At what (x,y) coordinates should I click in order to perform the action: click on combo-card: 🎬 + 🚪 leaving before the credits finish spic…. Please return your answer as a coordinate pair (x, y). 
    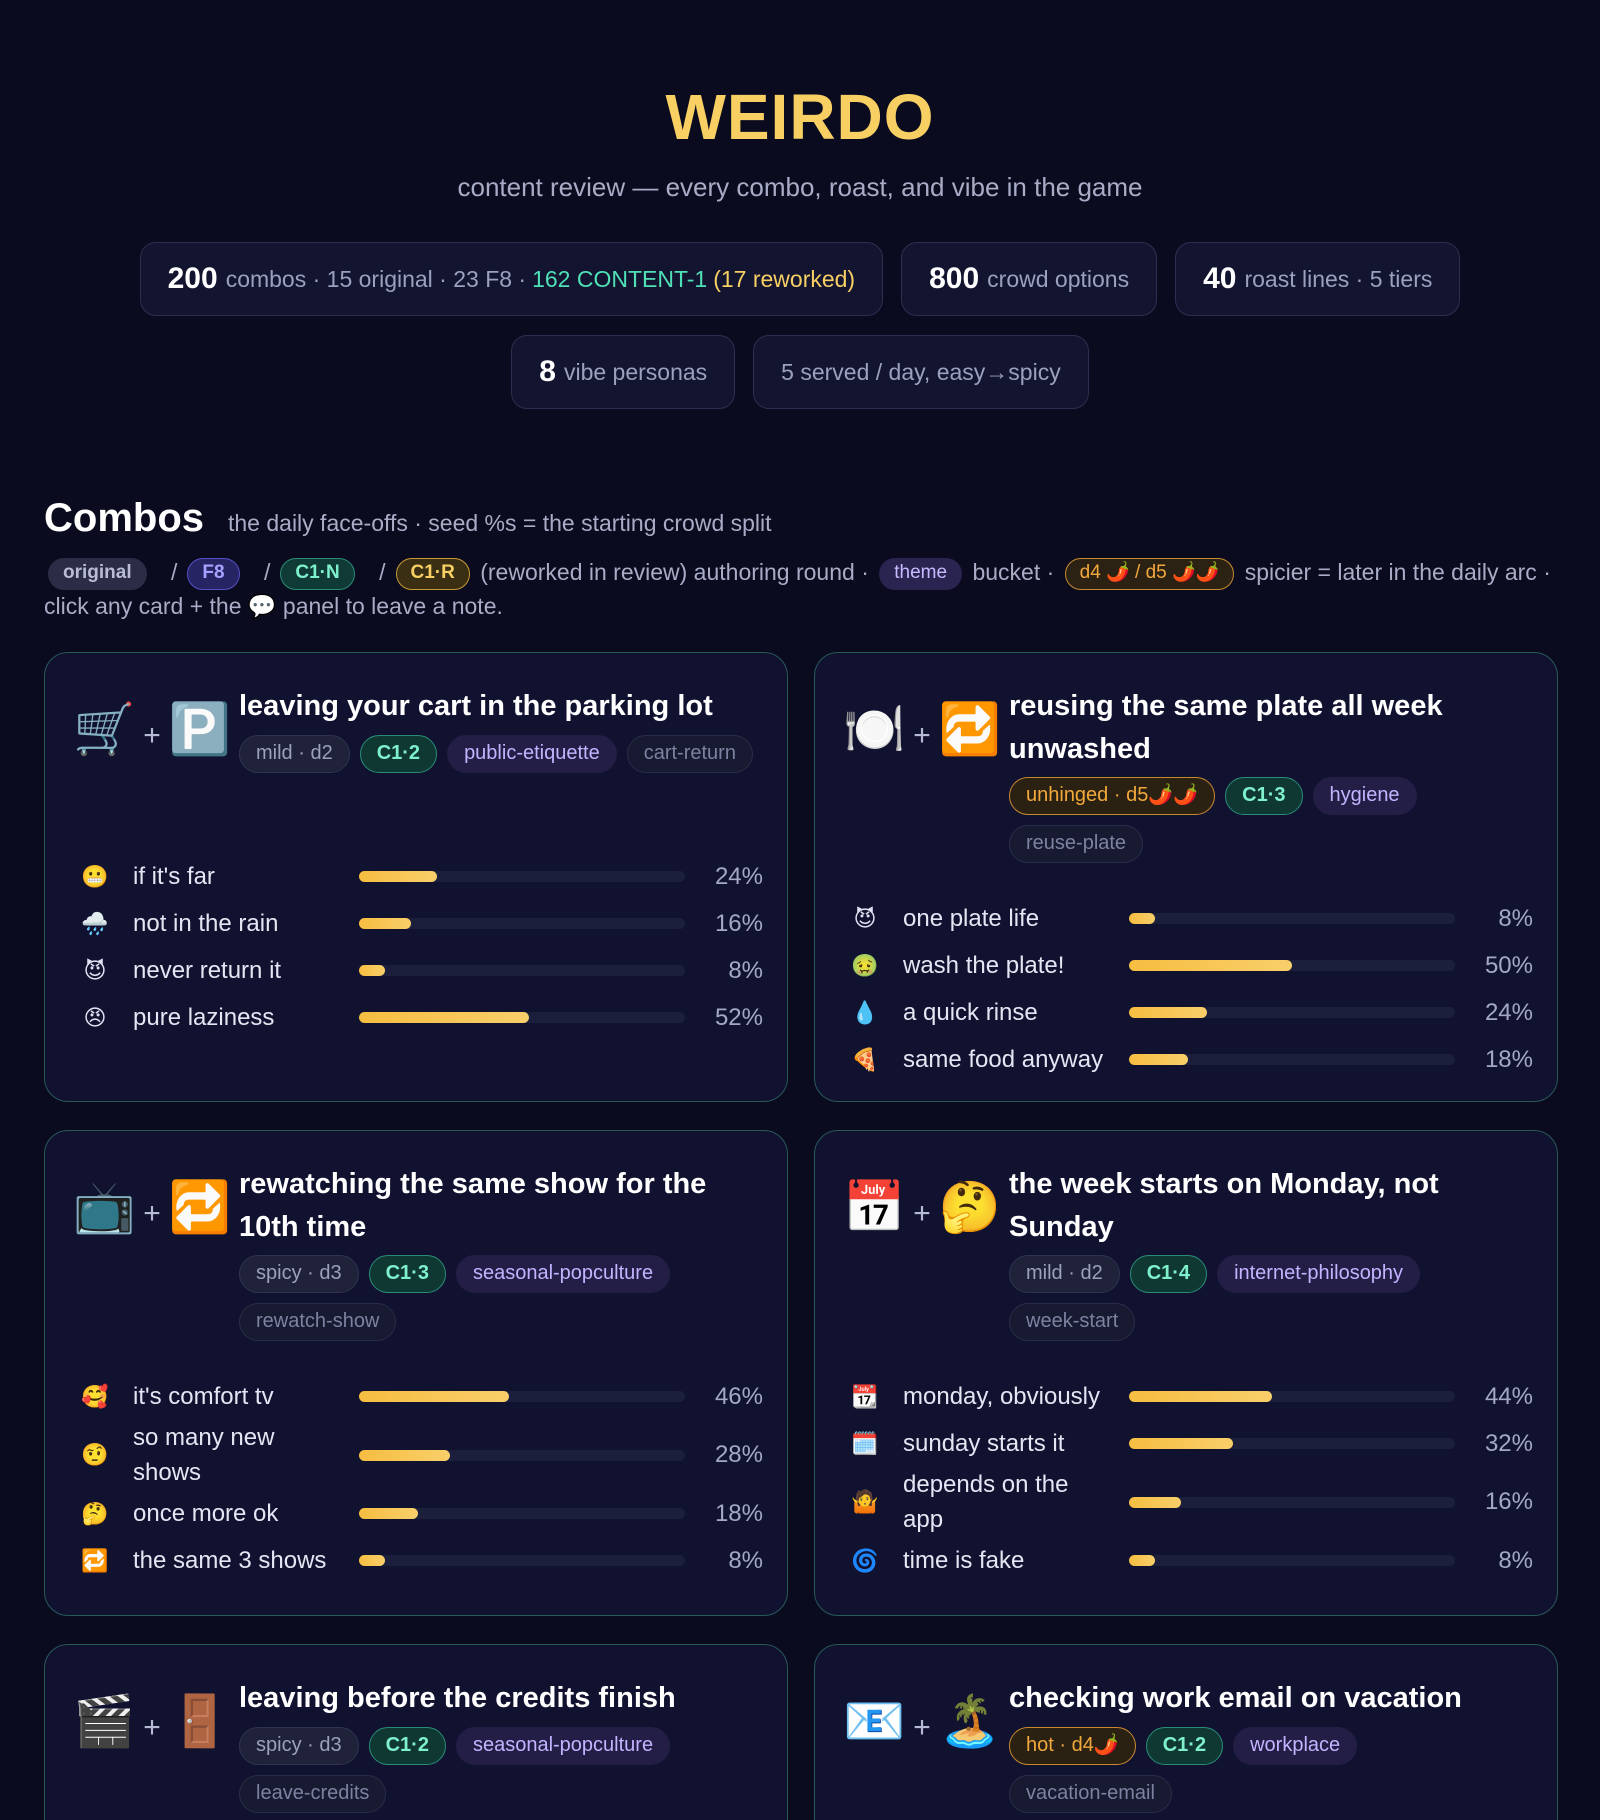
    Looking at the image, I should click on (416, 1732).